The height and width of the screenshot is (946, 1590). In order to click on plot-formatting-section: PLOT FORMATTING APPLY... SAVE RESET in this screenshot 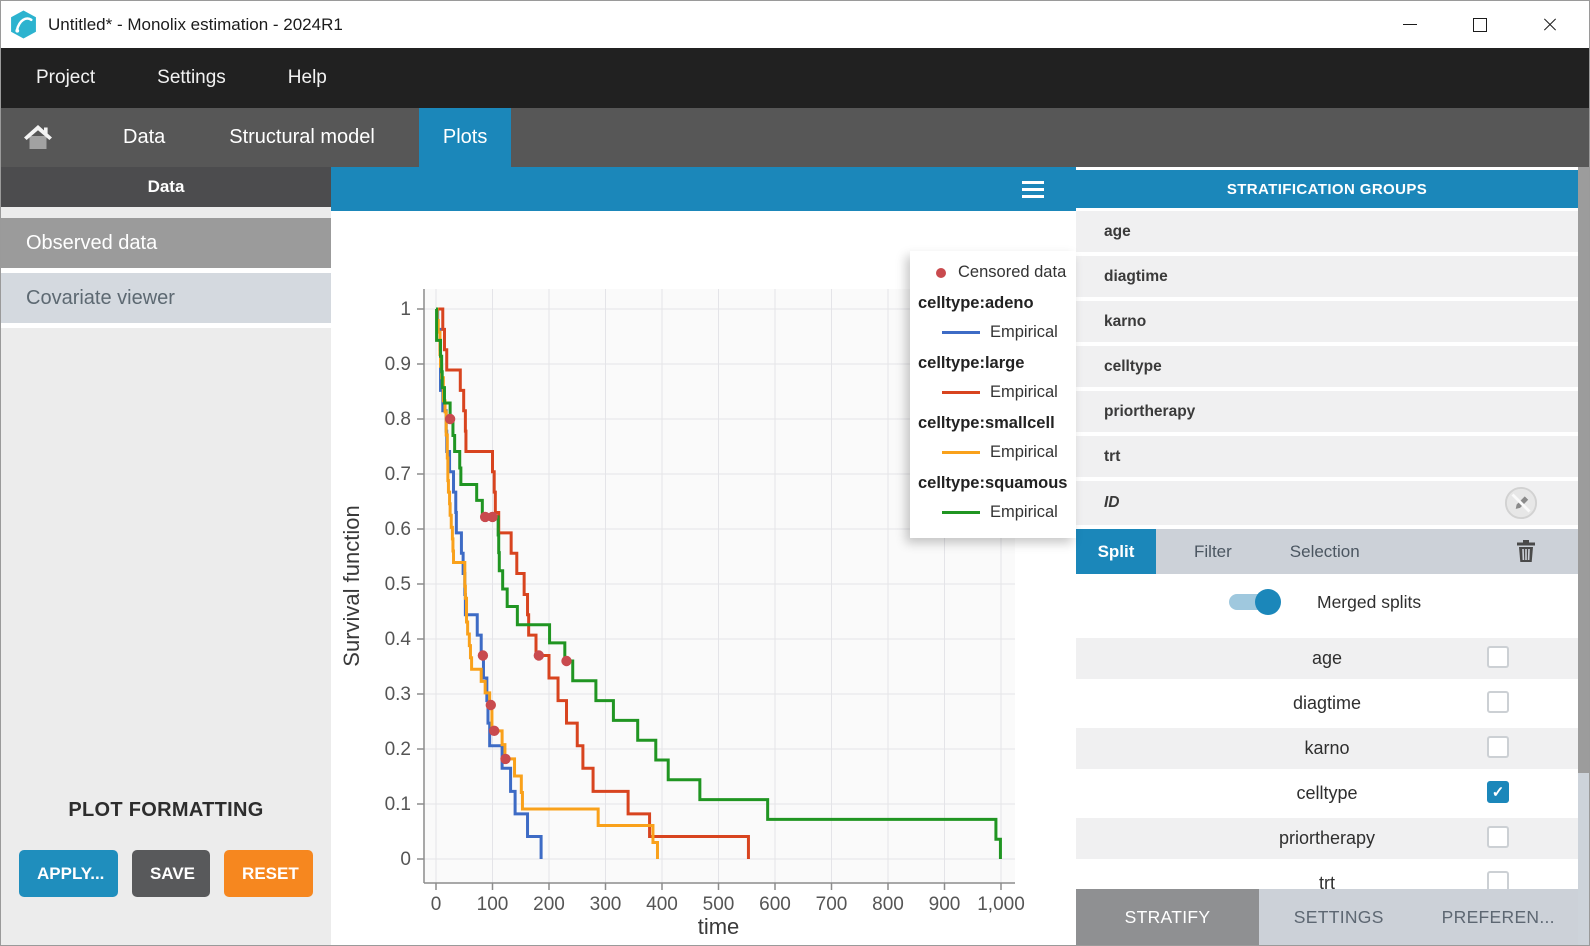, I will do `click(166, 848)`.